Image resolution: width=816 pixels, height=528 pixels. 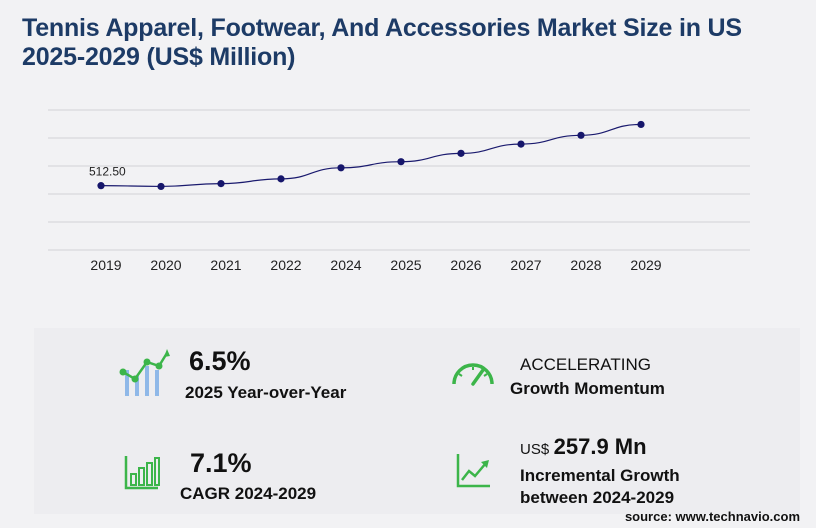 What do you see at coordinates (266, 392) in the screenshot?
I see `yoy-label: 2025 Year-over-Year` at bounding box center [266, 392].